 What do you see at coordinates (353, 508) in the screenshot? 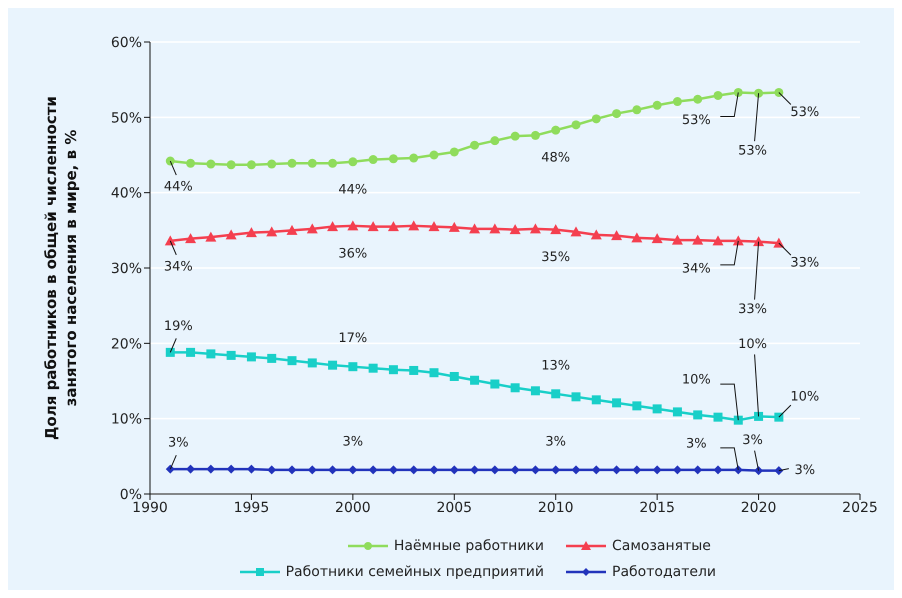
I see `x-tick-label: 2000` at bounding box center [353, 508].